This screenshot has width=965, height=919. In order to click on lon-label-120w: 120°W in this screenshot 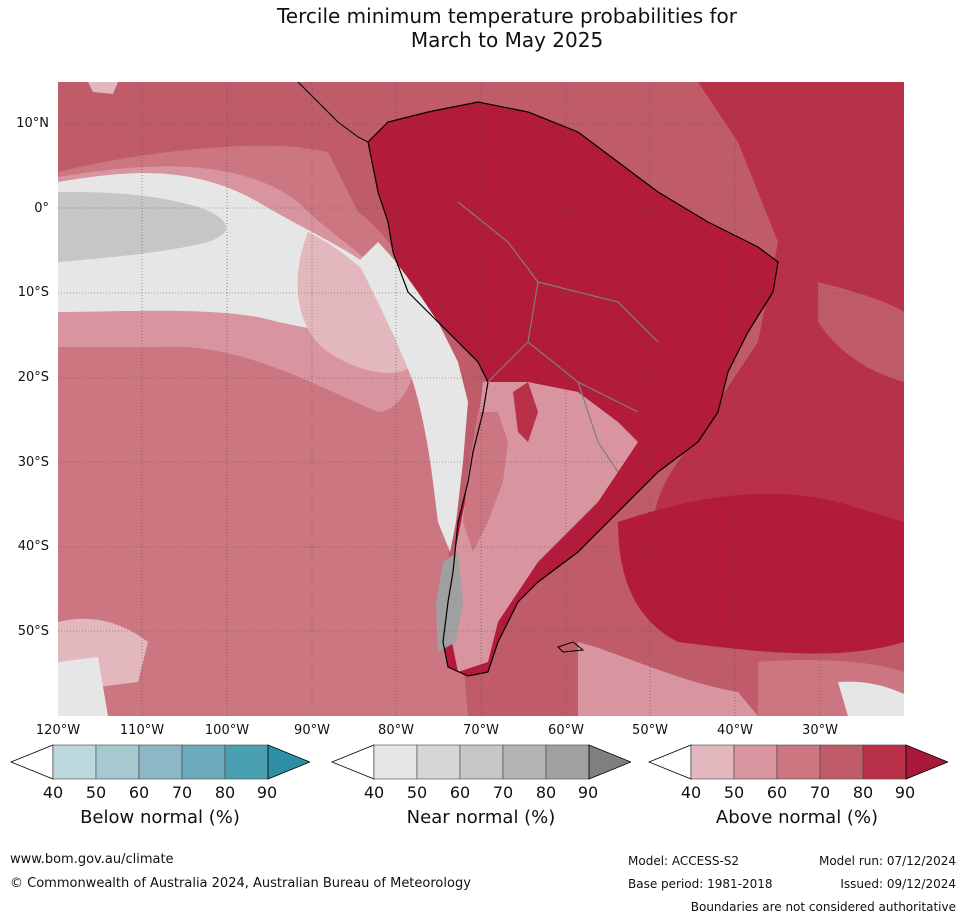, I will do `click(58, 730)`.